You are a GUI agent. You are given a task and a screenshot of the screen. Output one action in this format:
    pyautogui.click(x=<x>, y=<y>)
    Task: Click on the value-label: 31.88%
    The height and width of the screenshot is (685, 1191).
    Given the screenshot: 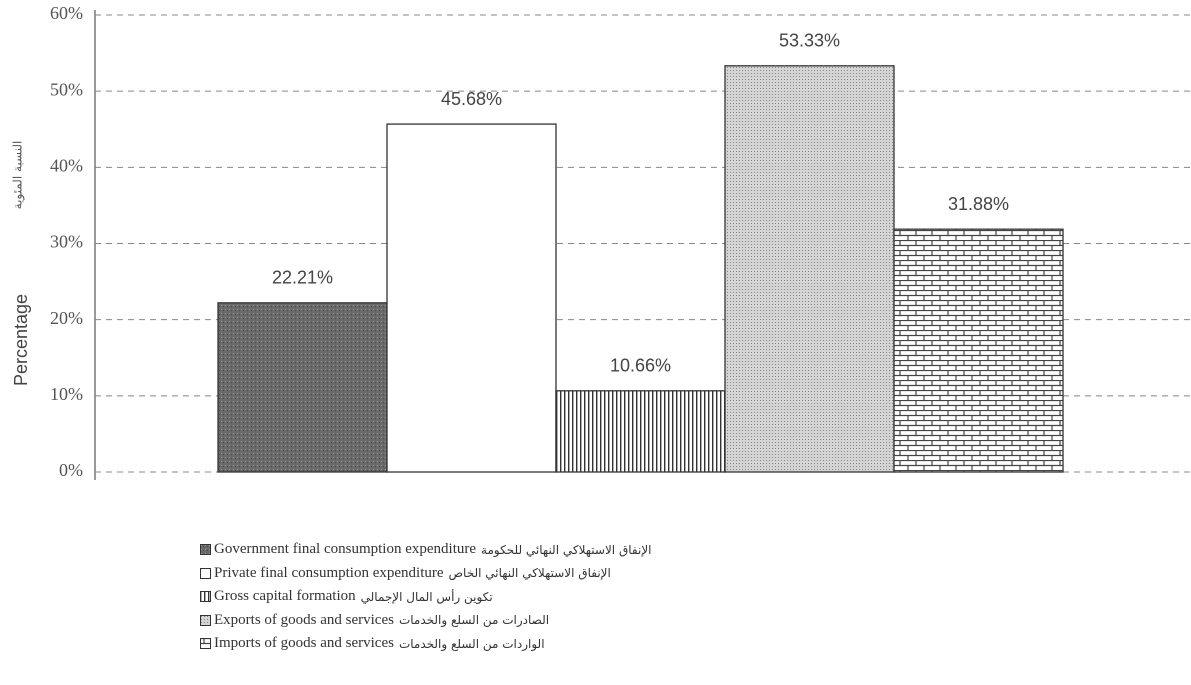 What is the action you would take?
    pyautogui.click(x=978, y=204)
    